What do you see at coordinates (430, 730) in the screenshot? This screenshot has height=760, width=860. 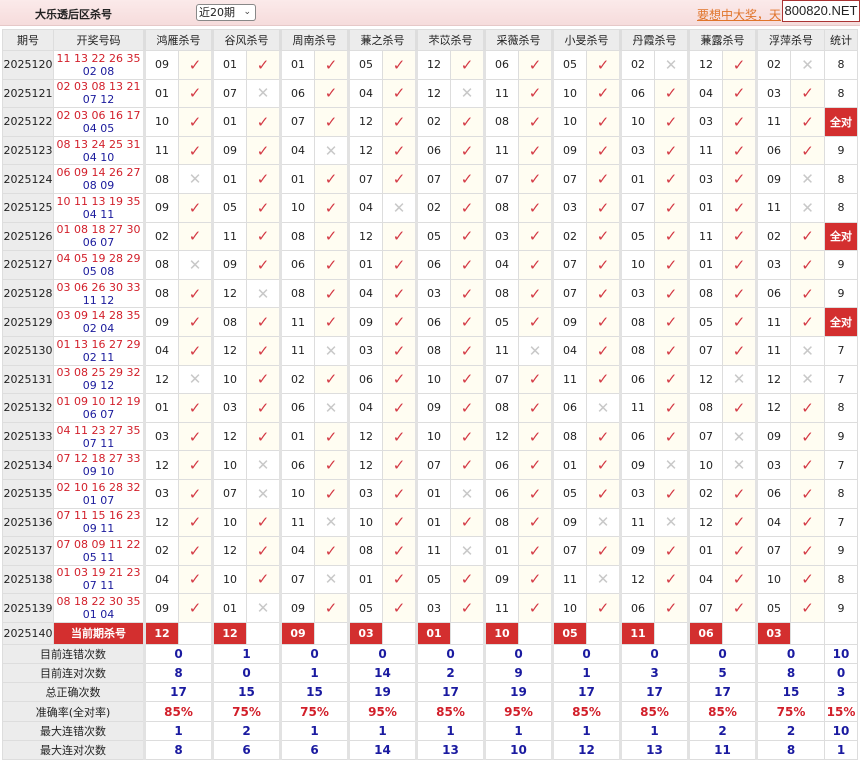 I see `stats-row: 最大连错次数 1 2 1 1 1 1 1 1 2 2 10` at bounding box center [430, 730].